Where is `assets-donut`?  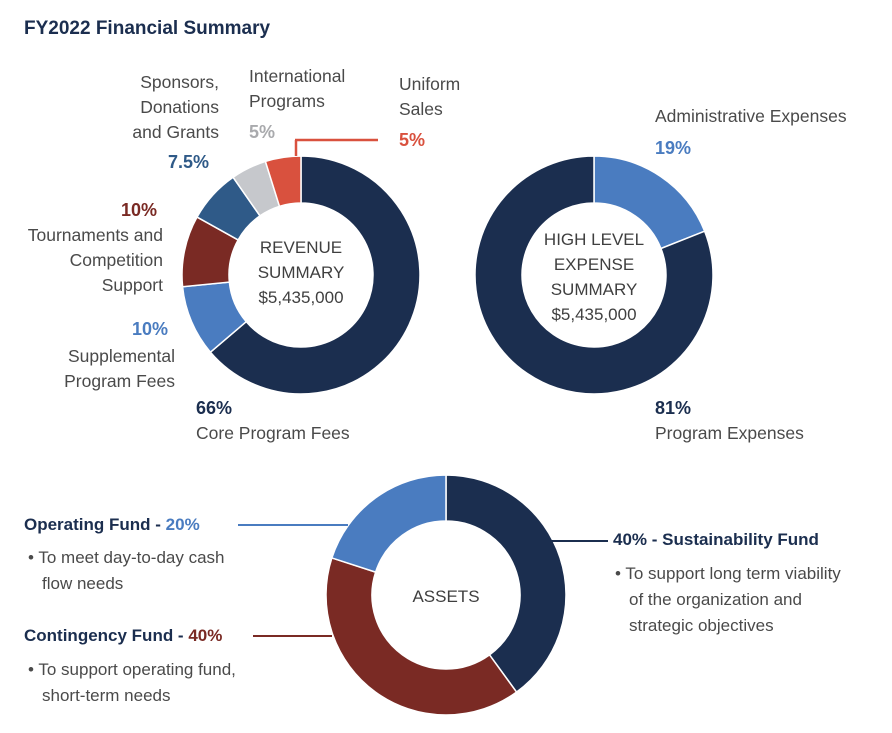 assets-donut is located at coordinates (446, 595).